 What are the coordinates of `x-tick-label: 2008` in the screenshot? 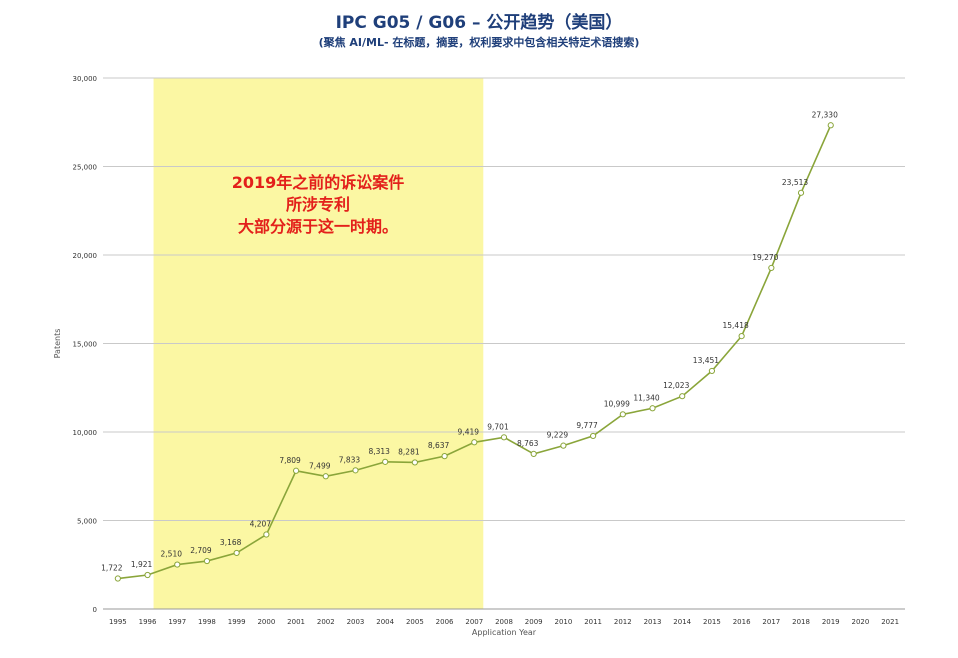 It's located at (504, 622).